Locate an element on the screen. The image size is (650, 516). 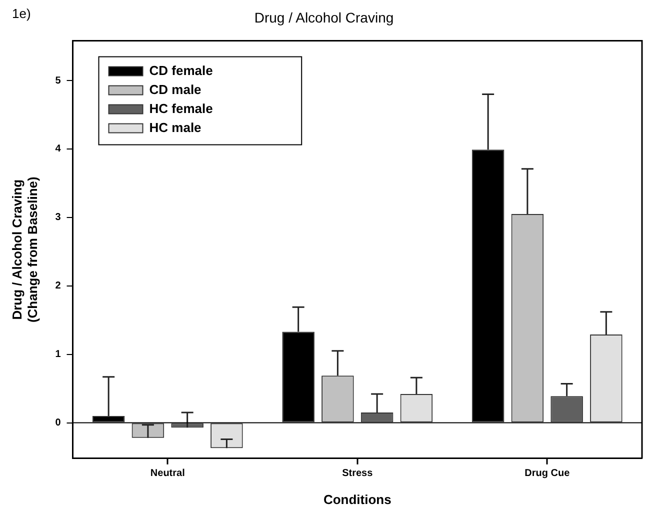
y-tick-label: 3 is located at coordinates (58, 218).